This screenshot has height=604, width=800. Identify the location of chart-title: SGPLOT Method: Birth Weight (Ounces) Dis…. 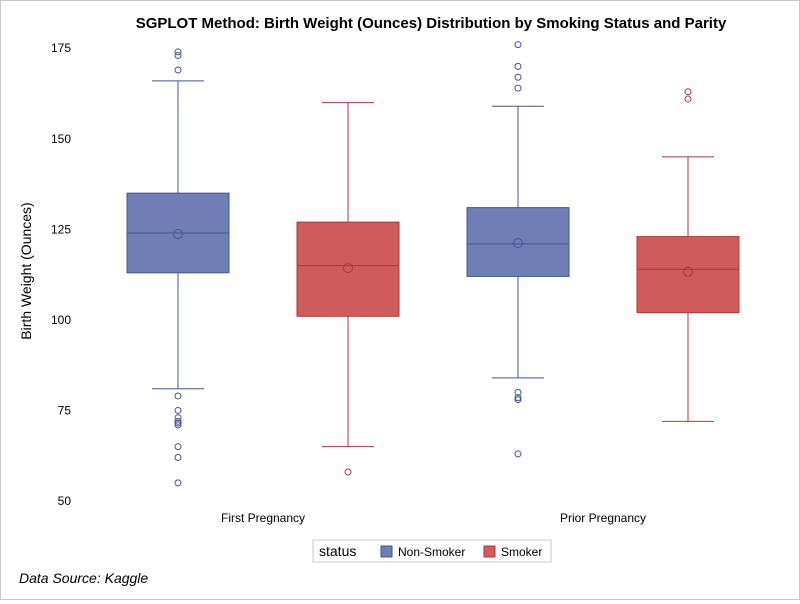
(431, 23).